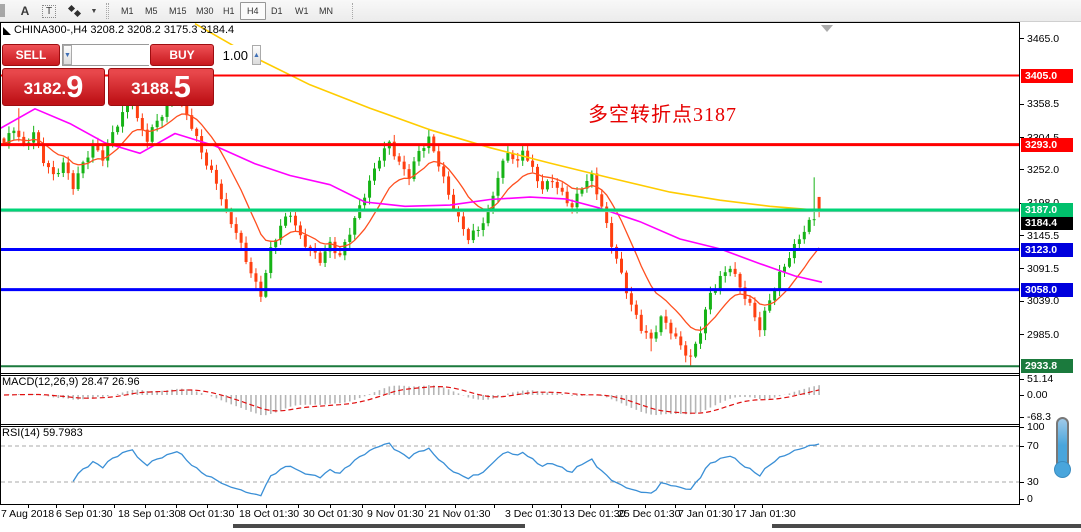 Image resolution: width=1081 pixels, height=532 pixels. I want to click on volume-control: ▼ ▲, so click(161, 55).